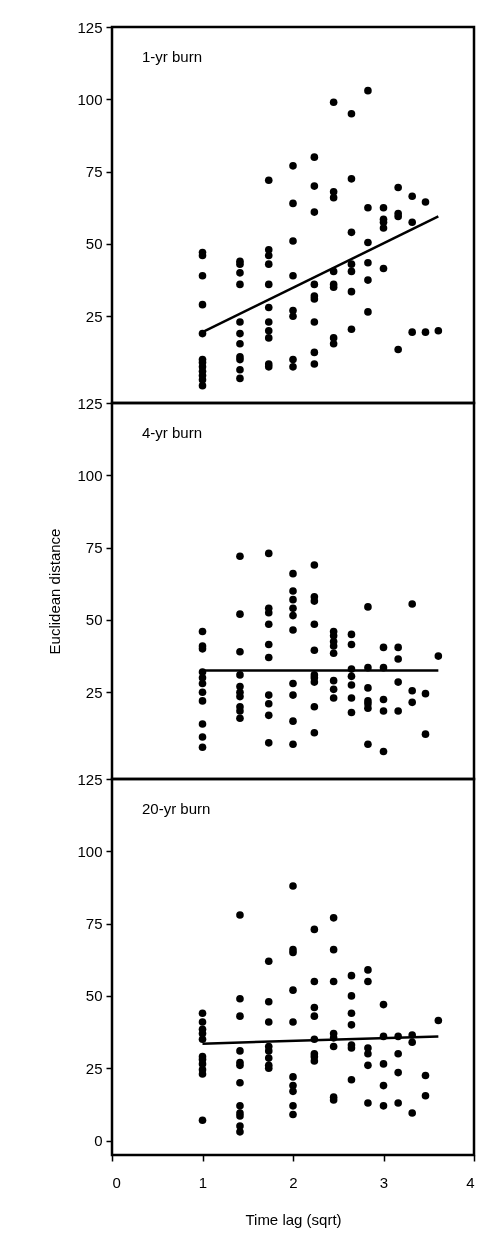  I want to click on x-axis-title: Time lag (sqrt), so click(293, 1219).